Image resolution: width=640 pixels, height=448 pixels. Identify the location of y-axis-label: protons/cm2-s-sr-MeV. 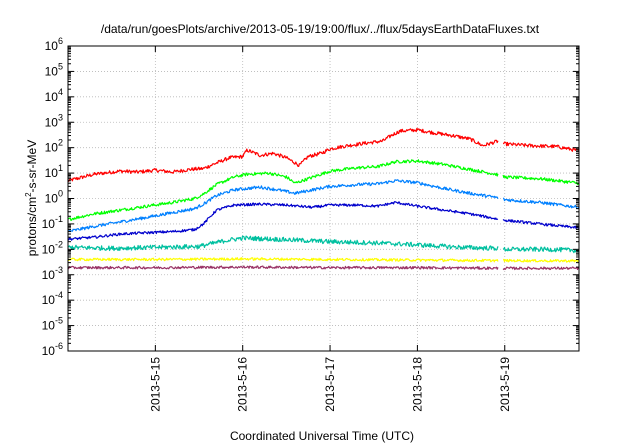
(31, 198).